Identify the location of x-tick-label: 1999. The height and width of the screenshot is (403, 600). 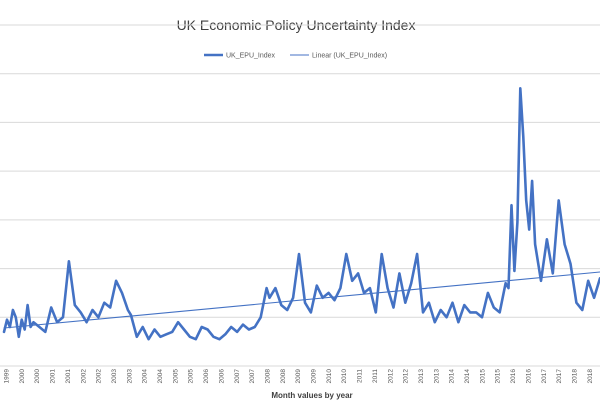
(7, 376).